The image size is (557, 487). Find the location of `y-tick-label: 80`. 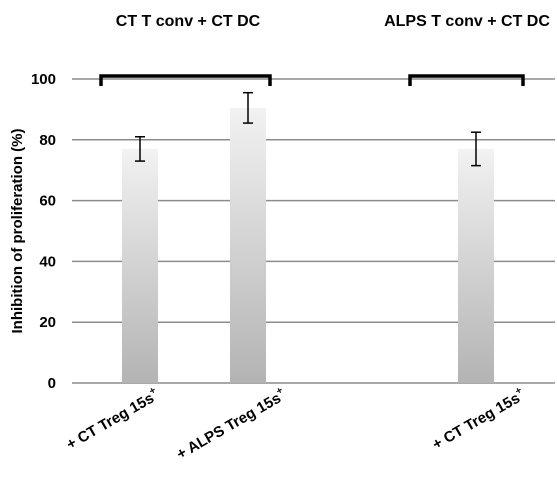

y-tick-label: 80 is located at coordinates (47, 140).